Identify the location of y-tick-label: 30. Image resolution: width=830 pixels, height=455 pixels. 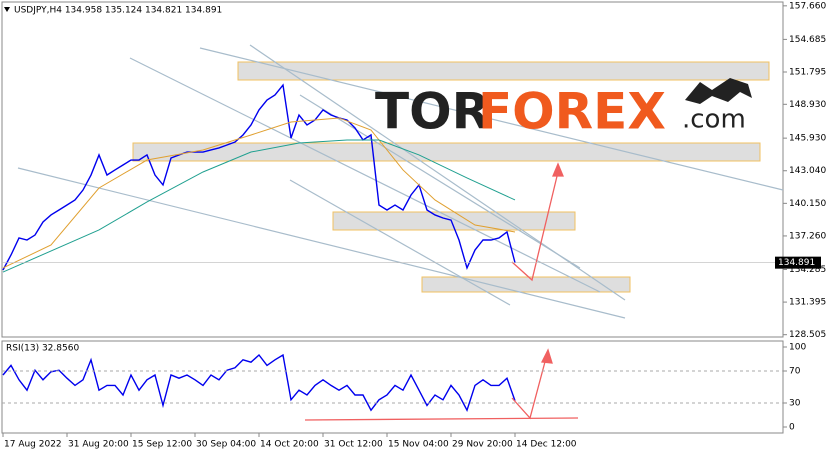
(795, 404).